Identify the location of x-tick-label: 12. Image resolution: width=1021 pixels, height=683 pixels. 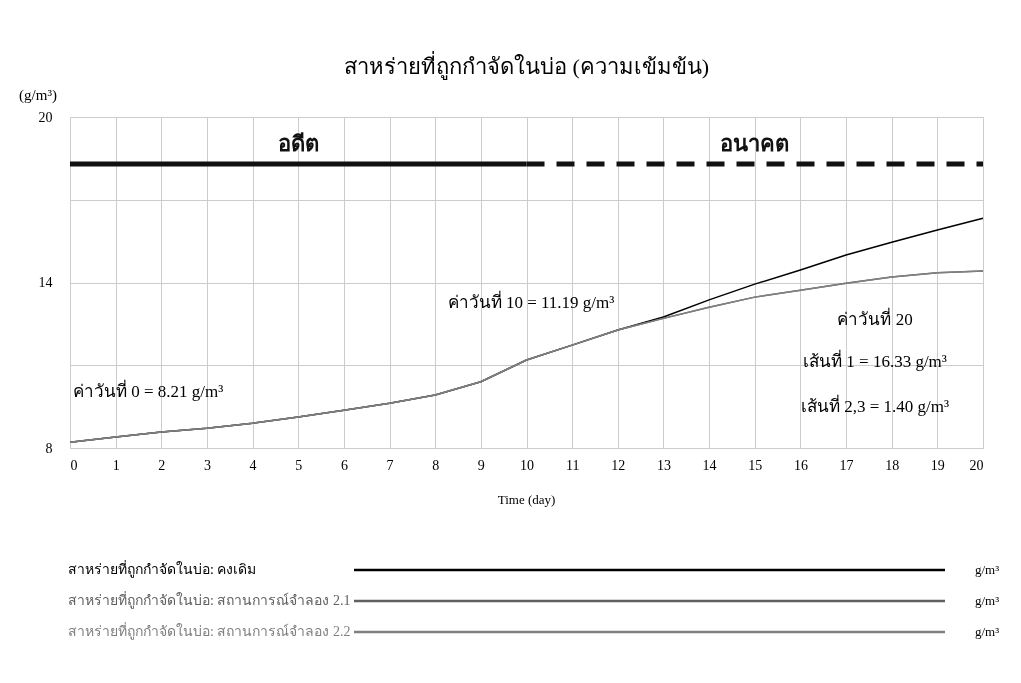
(618, 465).